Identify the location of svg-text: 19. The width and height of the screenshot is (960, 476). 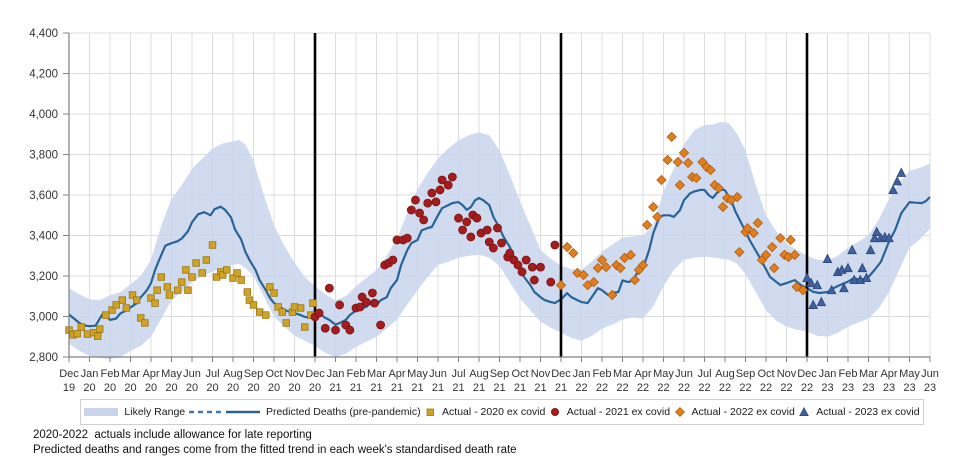
(69, 388).